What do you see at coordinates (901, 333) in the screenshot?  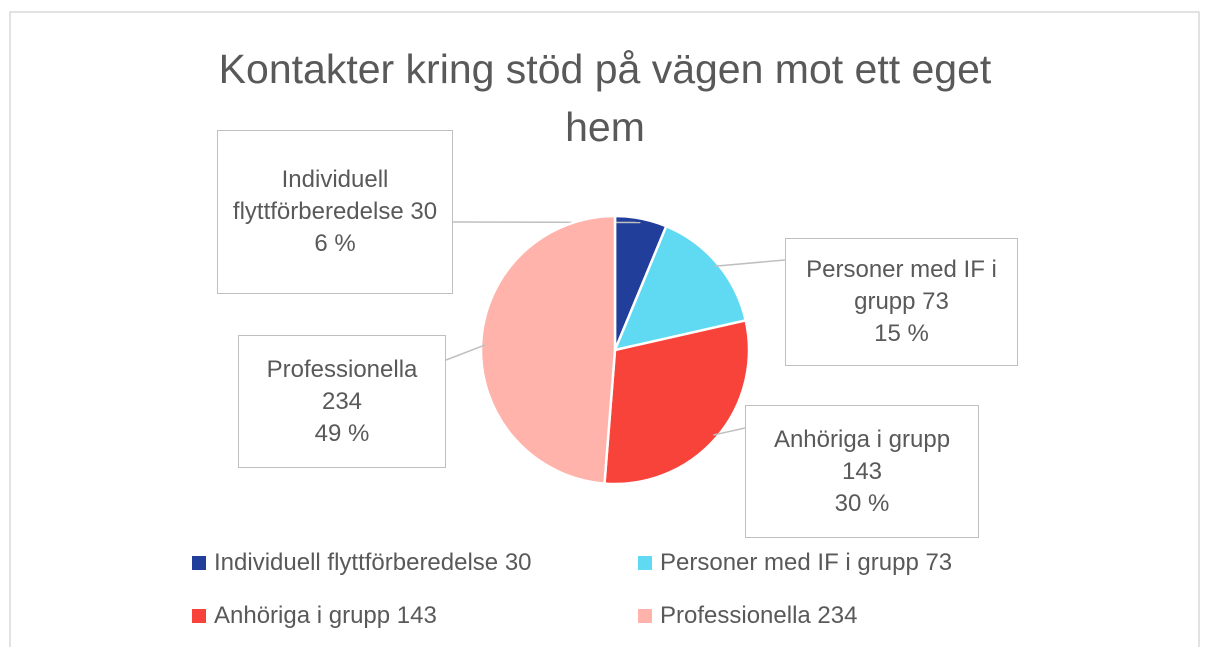 I see `data-label-percent: 15 %` at bounding box center [901, 333].